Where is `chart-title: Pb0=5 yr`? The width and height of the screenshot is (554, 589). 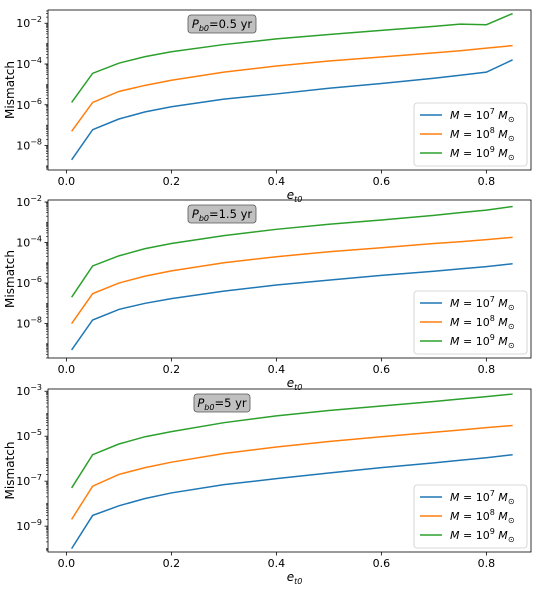 chart-title: Pb0=5 yr is located at coordinates (222, 404).